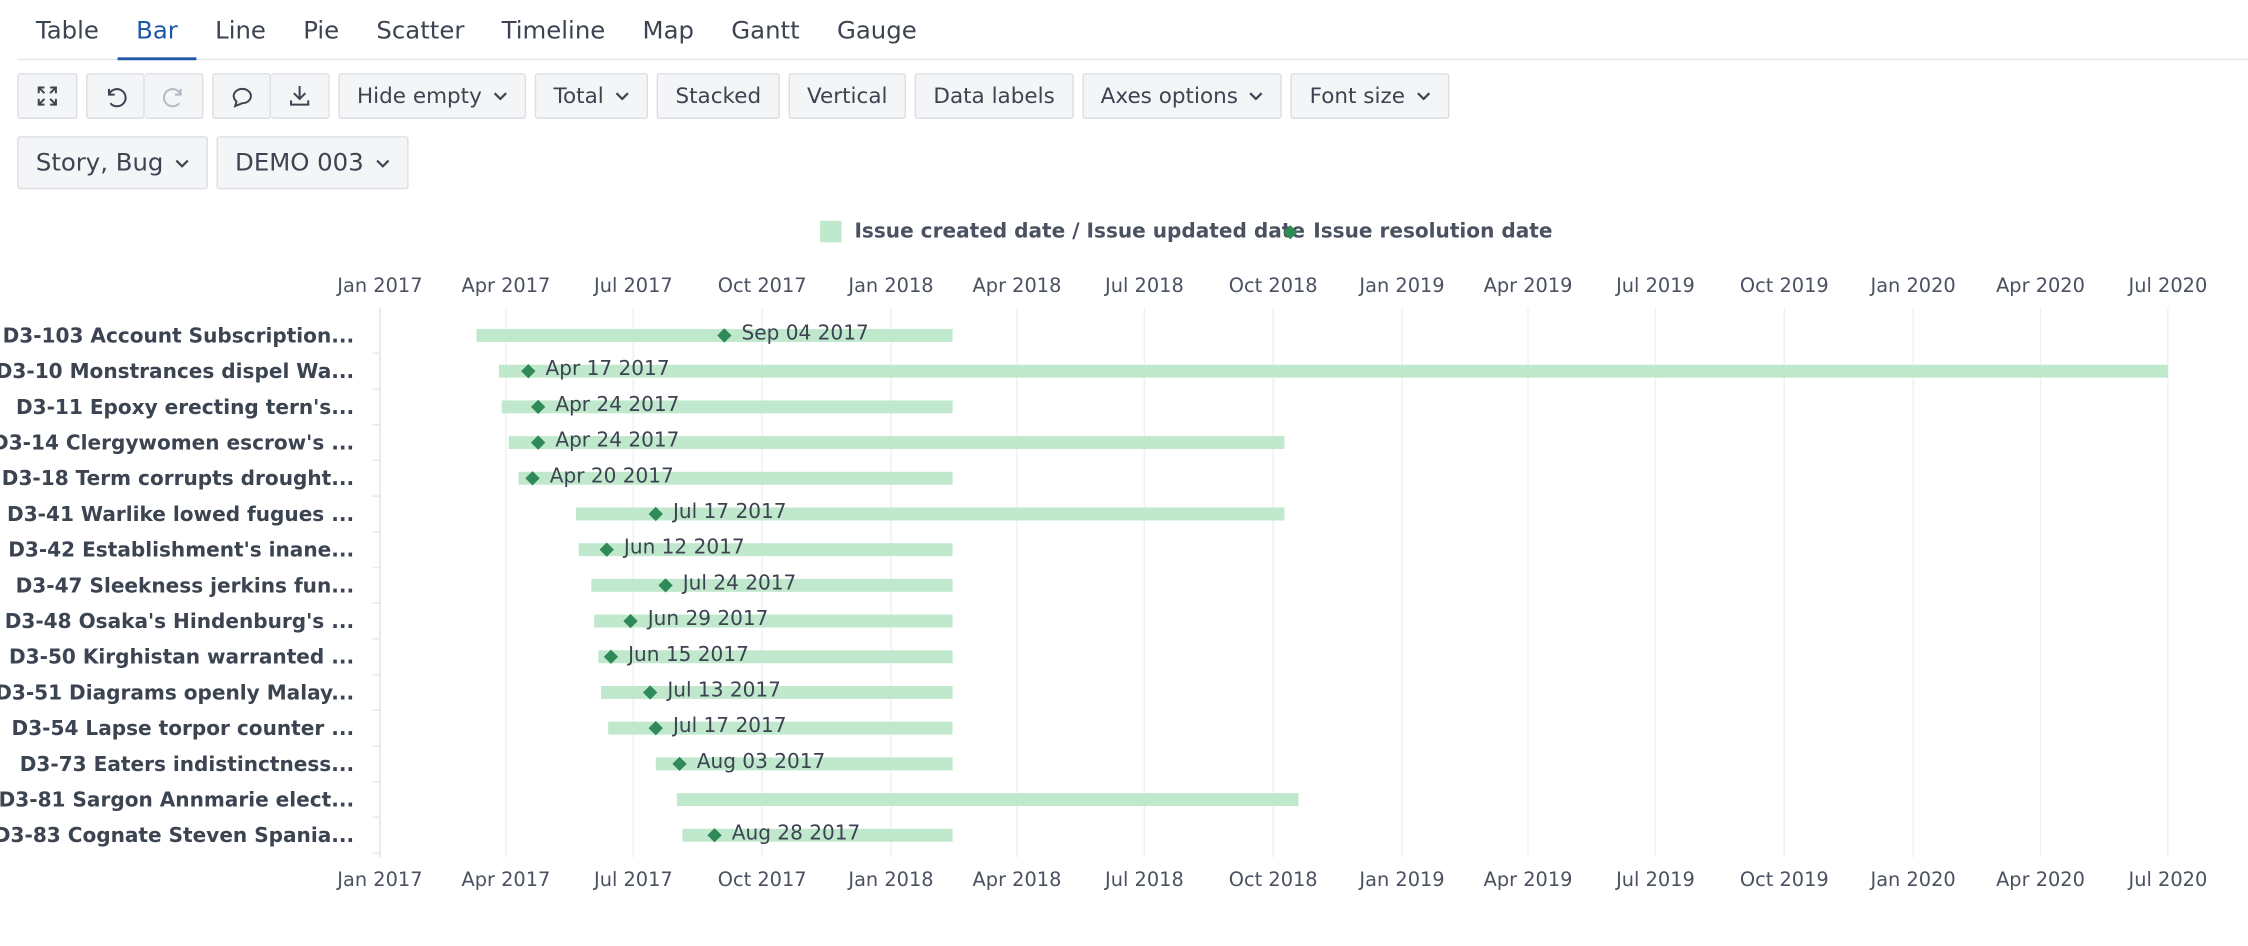 This screenshot has width=2248, height=946. What do you see at coordinates (831, 231) in the screenshot?
I see `legend-swatch` at bounding box center [831, 231].